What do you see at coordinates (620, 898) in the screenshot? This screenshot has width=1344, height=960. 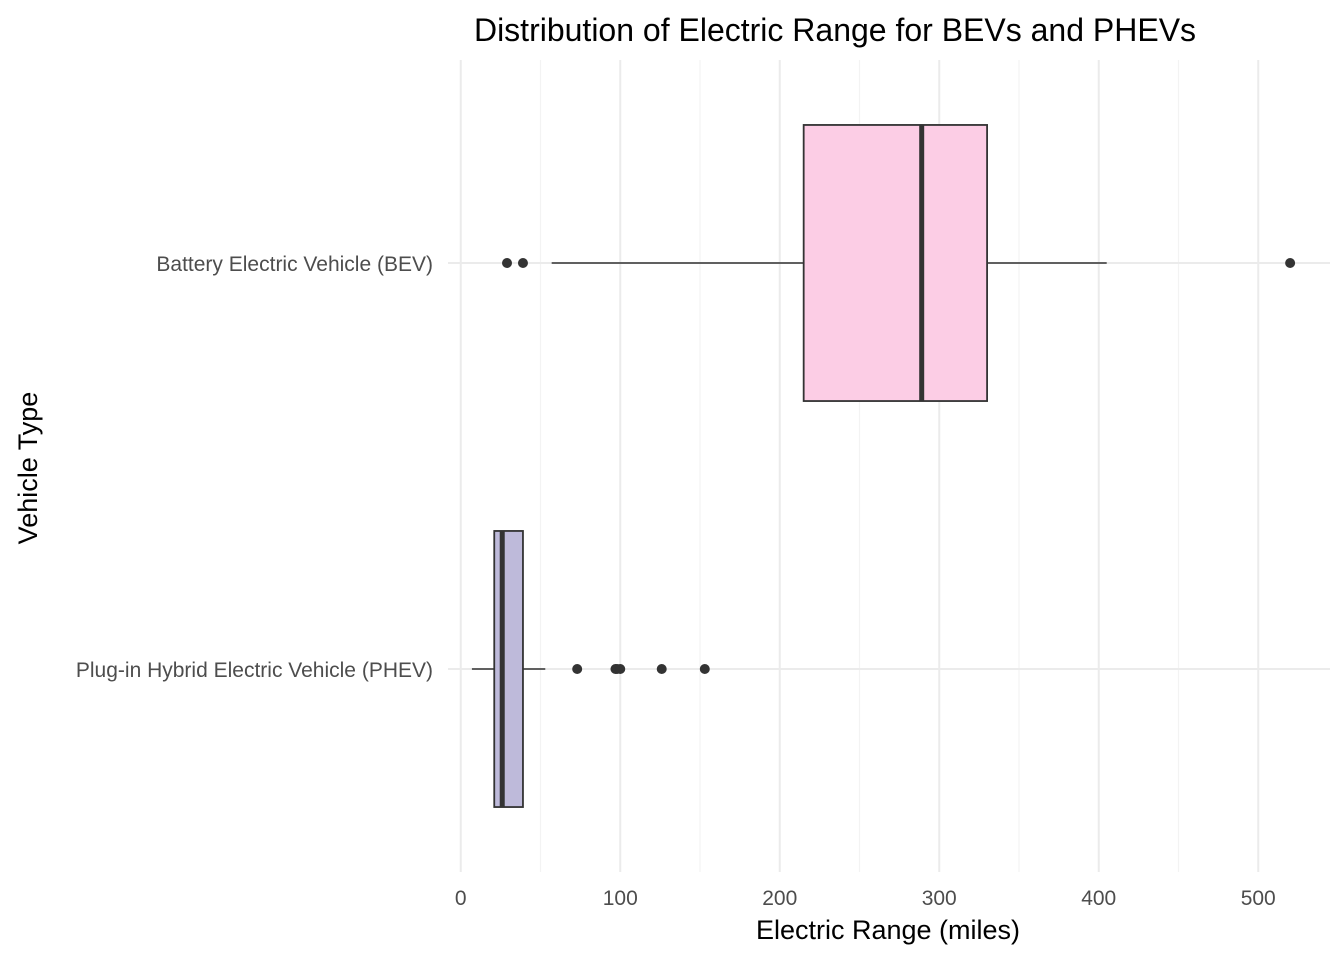 I see `x-tick-label: 100` at bounding box center [620, 898].